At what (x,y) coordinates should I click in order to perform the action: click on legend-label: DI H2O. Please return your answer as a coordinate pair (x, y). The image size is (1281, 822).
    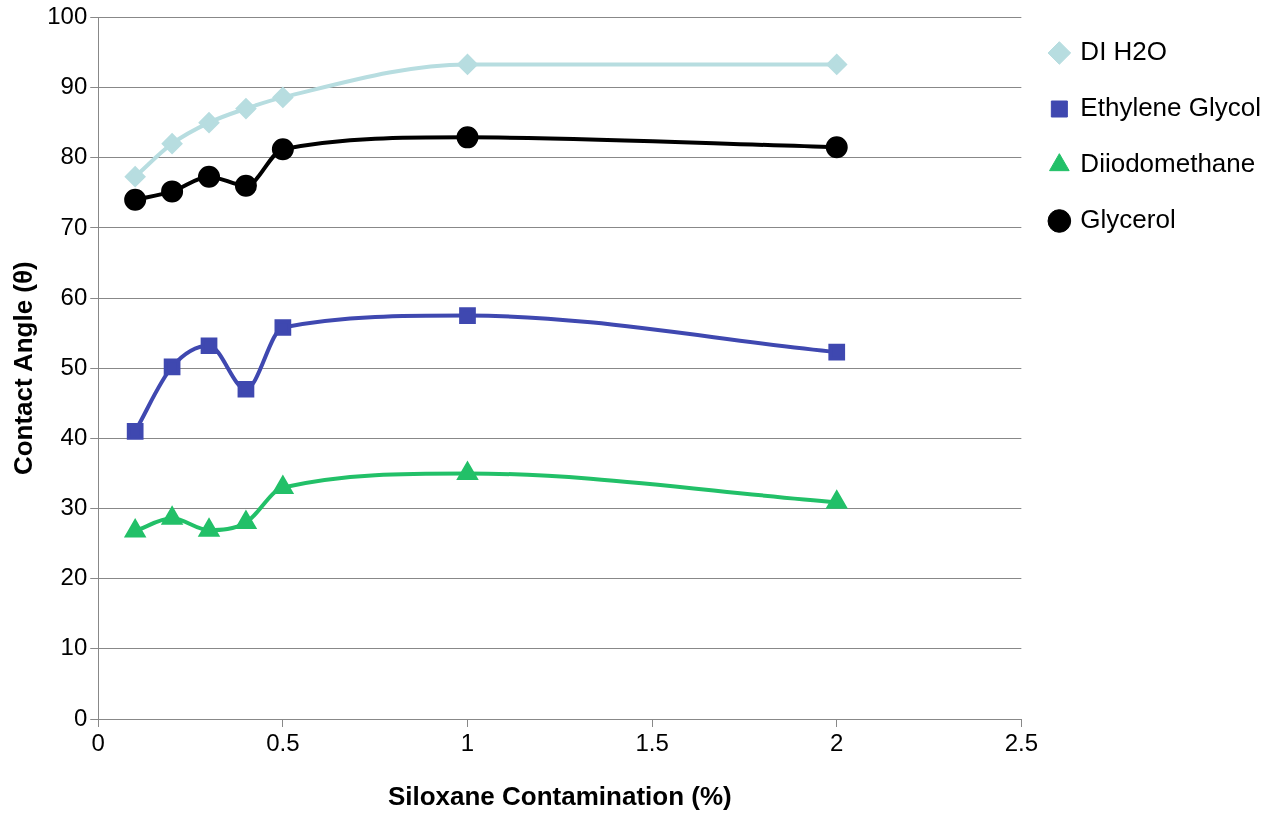
    Looking at the image, I should click on (1124, 51).